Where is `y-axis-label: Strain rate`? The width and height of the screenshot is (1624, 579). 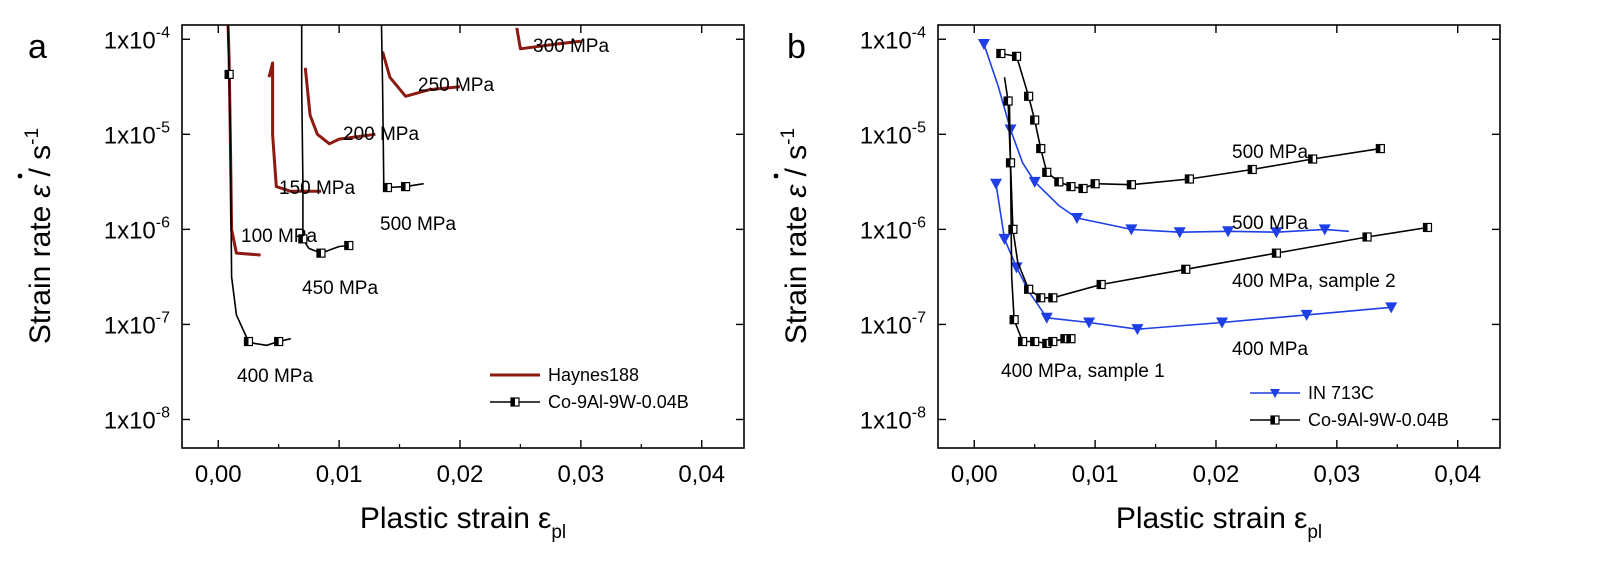 y-axis-label: Strain rate is located at coordinates (40, 275).